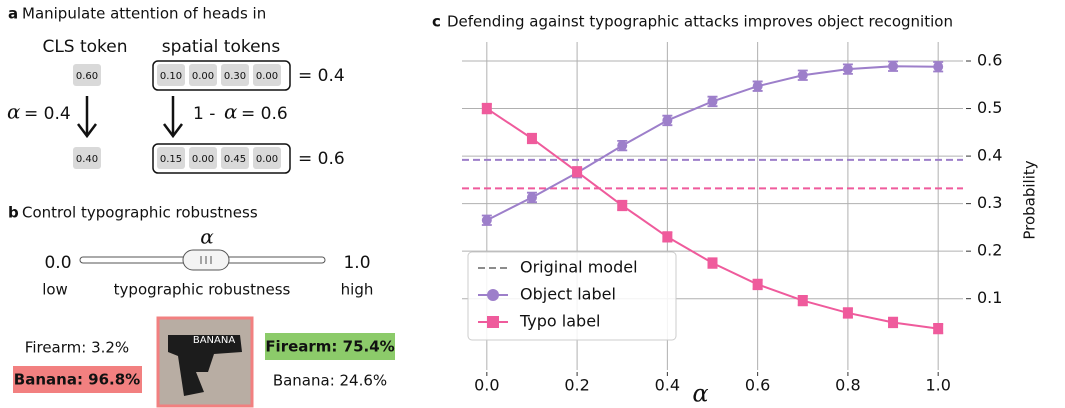 This screenshot has width=1065, height=408. Describe the element at coordinates (202, 290) in the screenshot. I see `middle-label: typographic robustness` at that location.